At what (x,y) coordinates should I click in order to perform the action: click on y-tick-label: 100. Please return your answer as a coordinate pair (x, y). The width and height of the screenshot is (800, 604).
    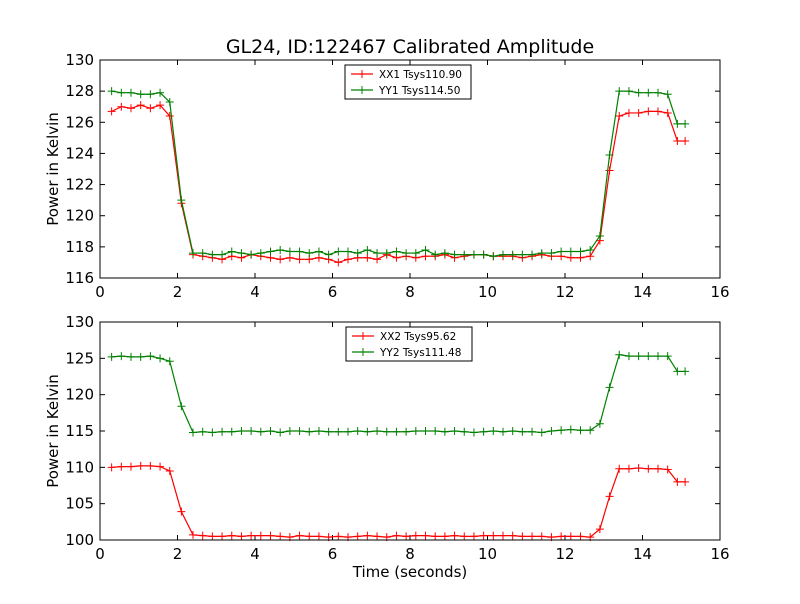
    Looking at the image, I should click on (79, 540).